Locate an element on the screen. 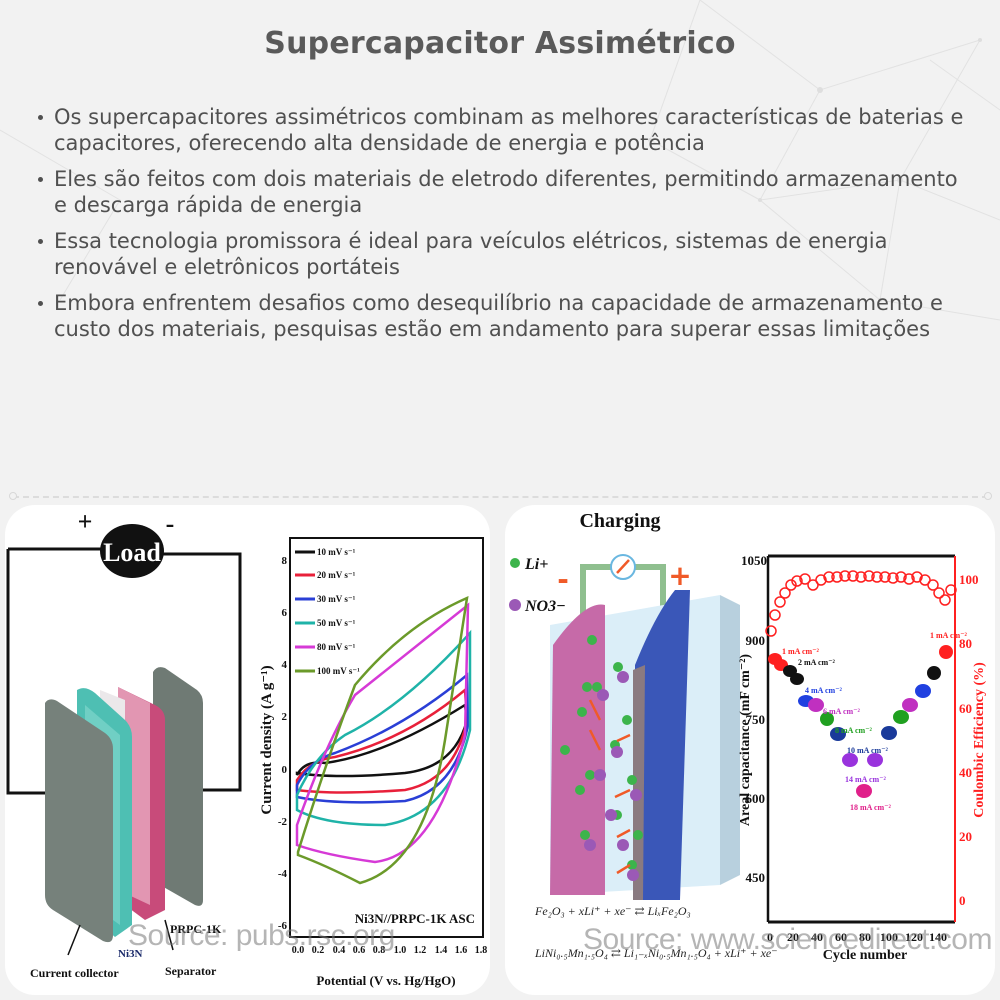 This screenshot has width=1000, height=1000. load-icon is located at coordinates (132, 551).